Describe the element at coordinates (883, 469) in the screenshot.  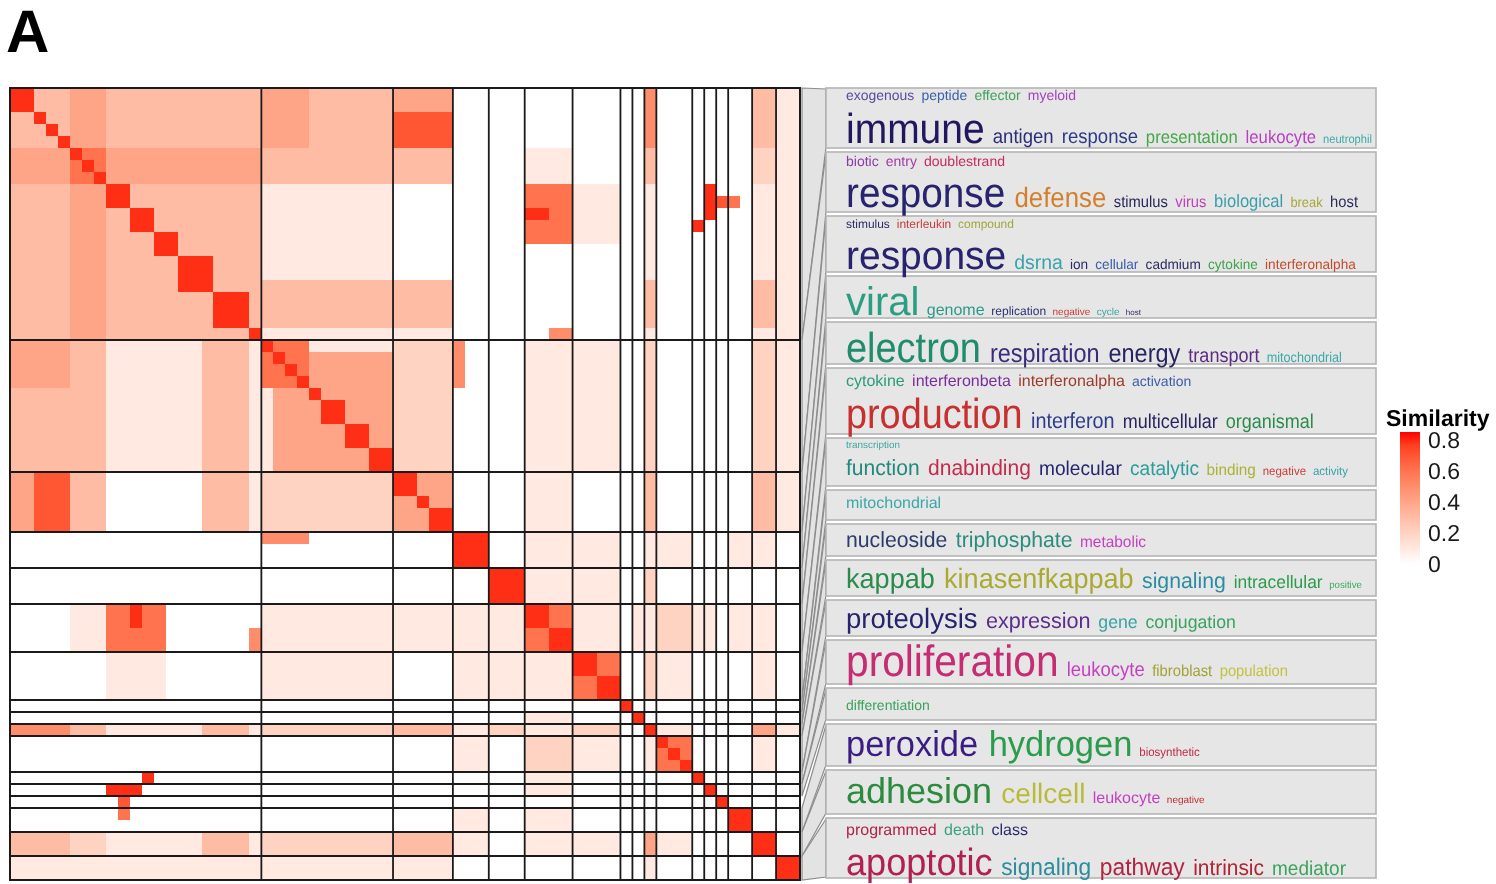
I see `text: function` at that location.